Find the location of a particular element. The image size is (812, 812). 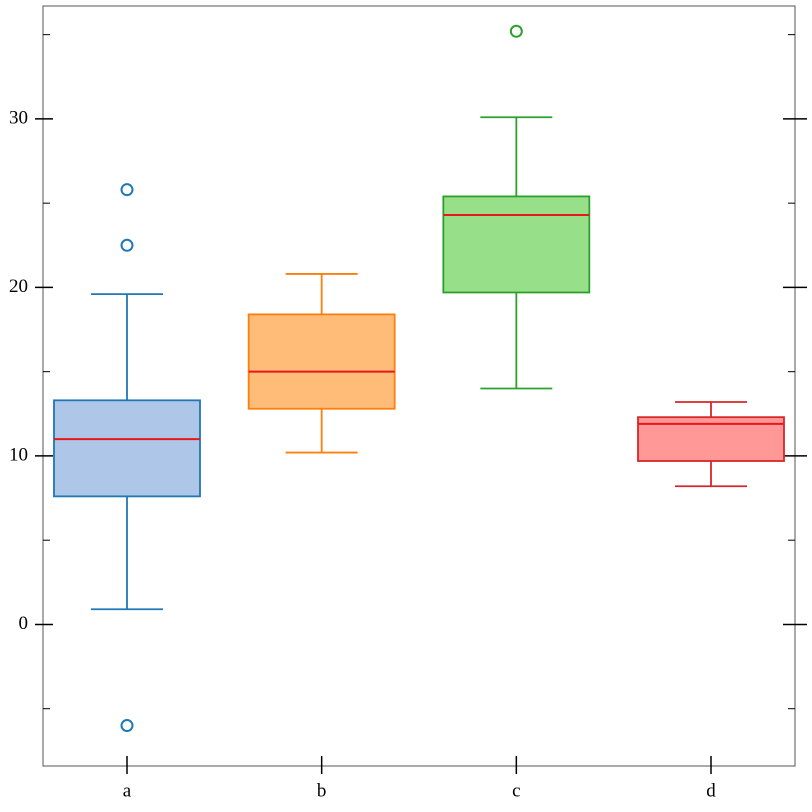

x-tick-label: d is located at coordinates (711, 790).